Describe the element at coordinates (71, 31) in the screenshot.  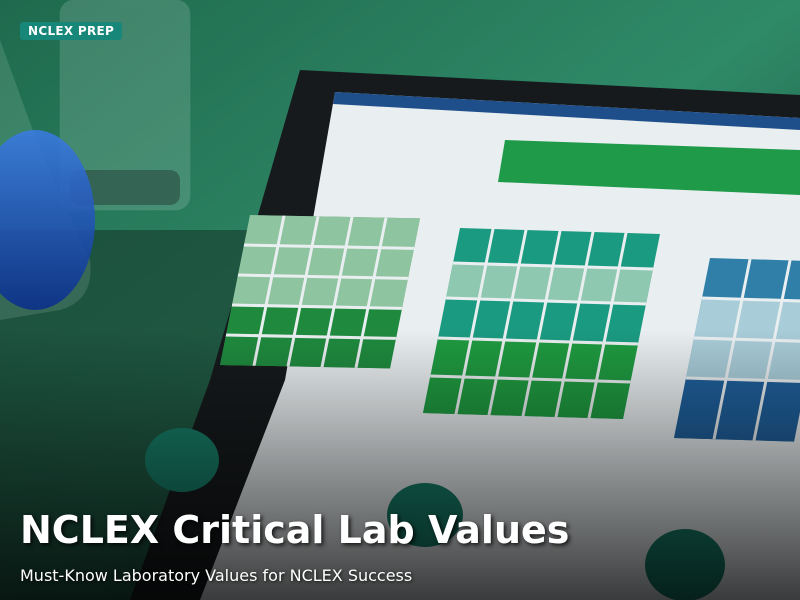
I see `category-badge: NCLEX PREP` at that location.